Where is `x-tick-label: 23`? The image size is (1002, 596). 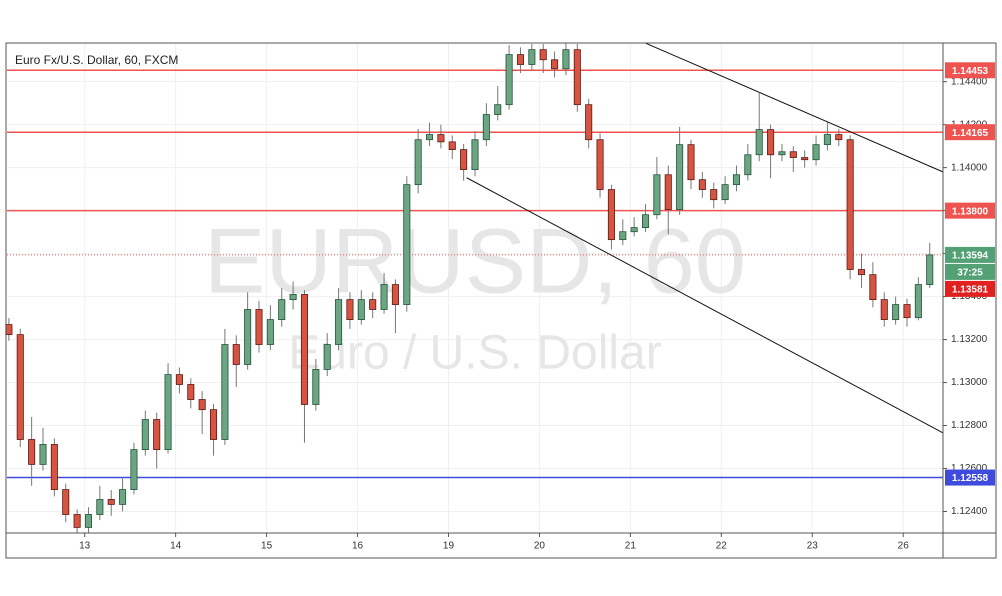
x-tick-label: 23 is located at coordinates (813, 546).